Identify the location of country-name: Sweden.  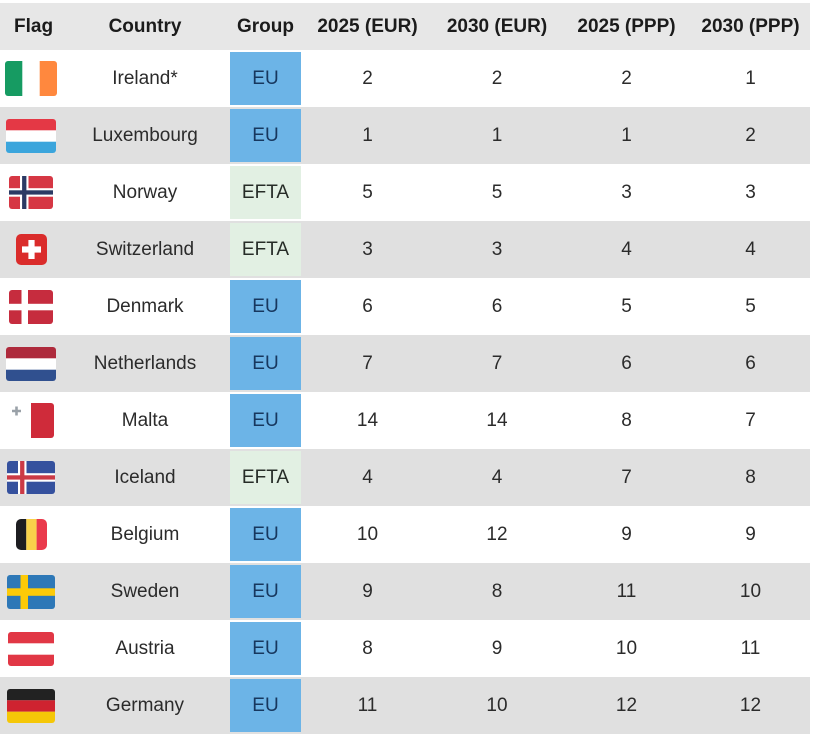
(145, 591).